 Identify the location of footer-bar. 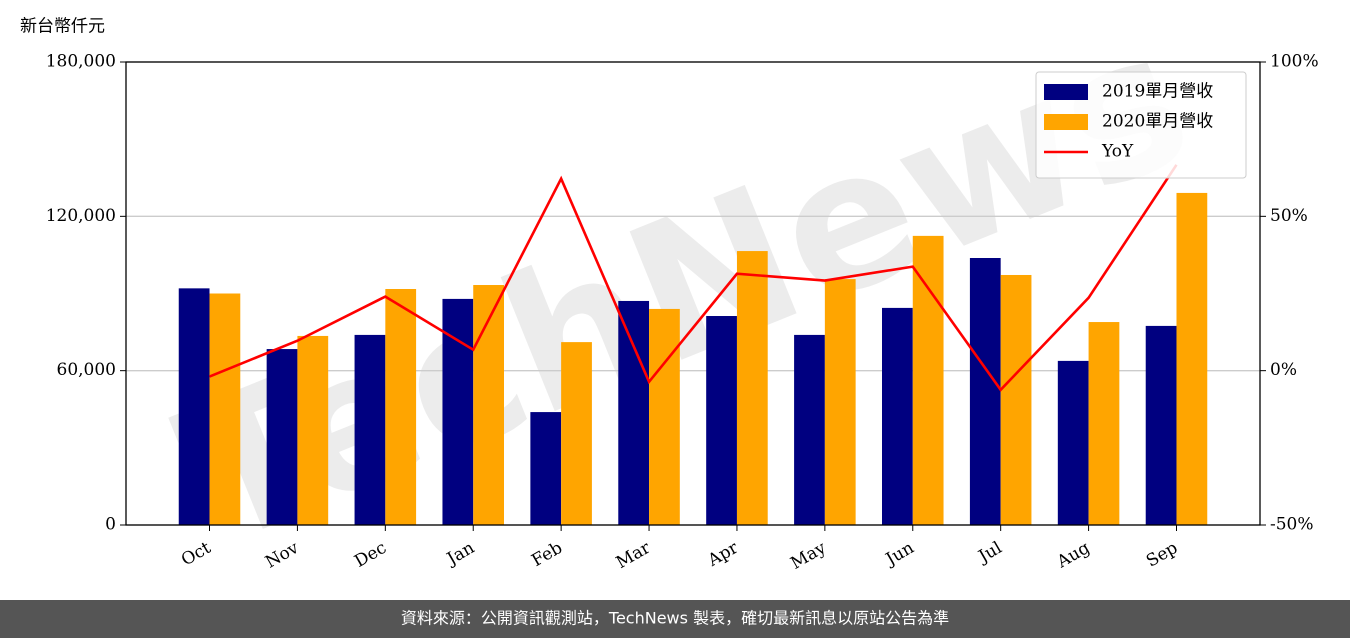
(675, 619).